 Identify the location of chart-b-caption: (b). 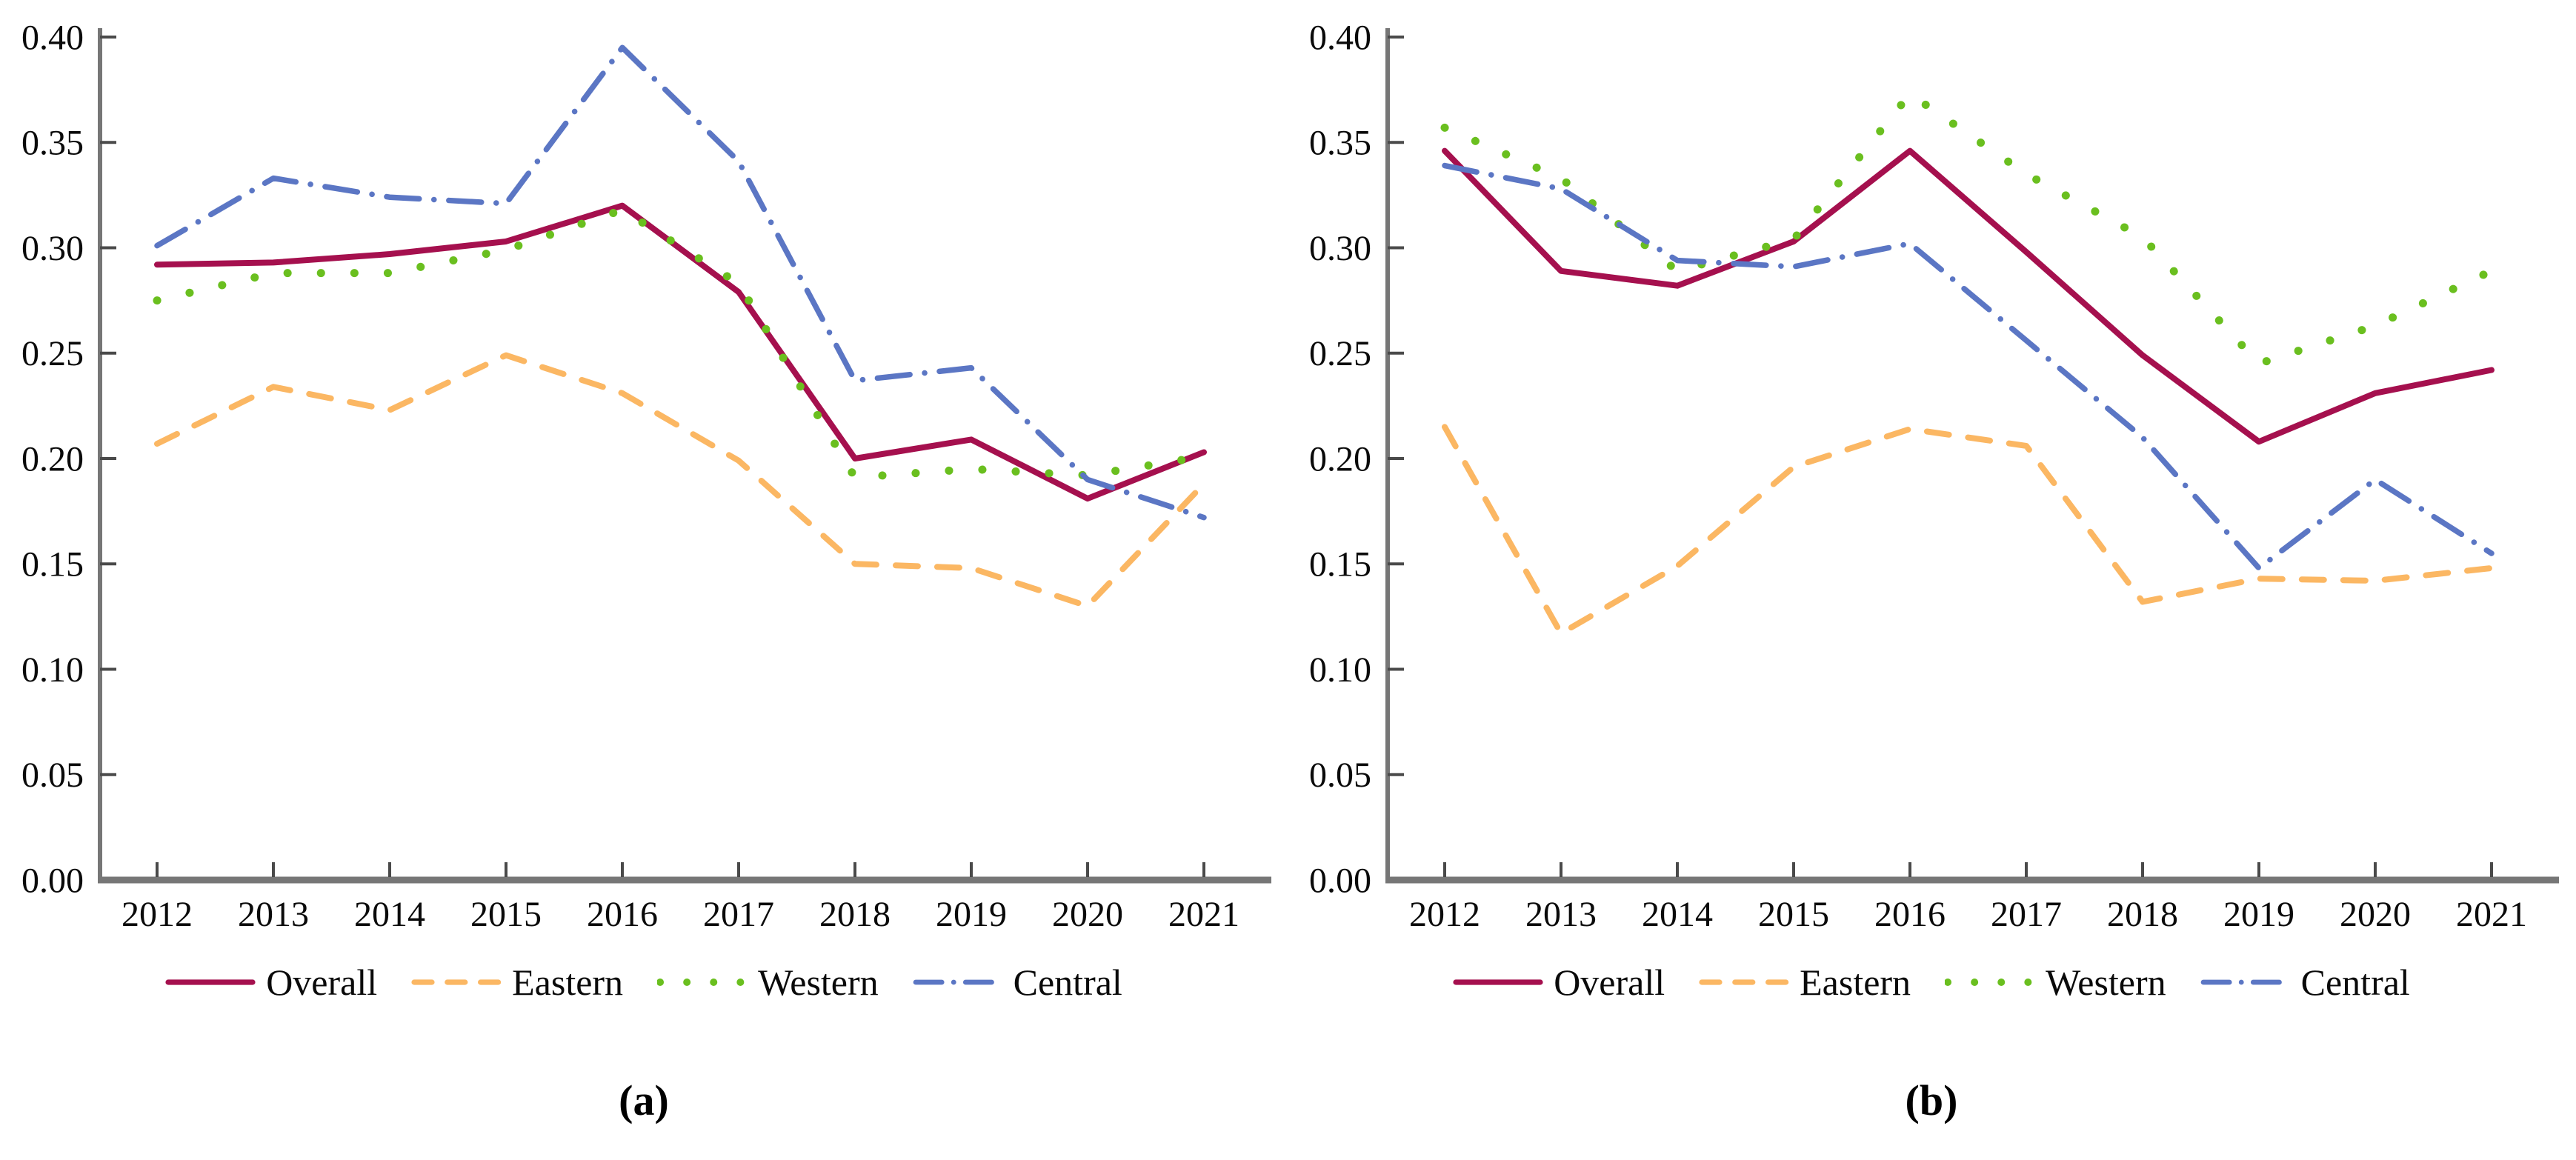
(1932, 1100).